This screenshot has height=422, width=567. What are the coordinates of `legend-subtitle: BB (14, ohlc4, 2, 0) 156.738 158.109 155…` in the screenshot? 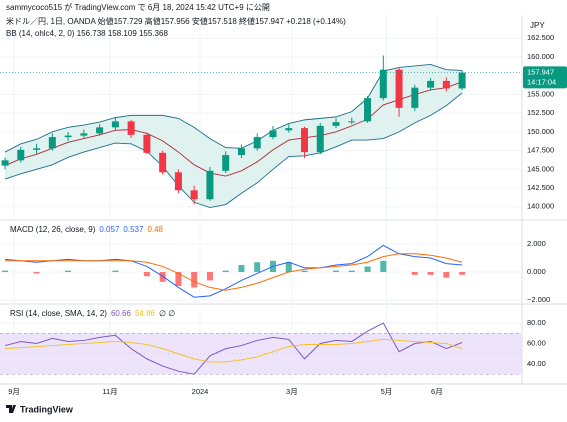 It's located at (87, 33).